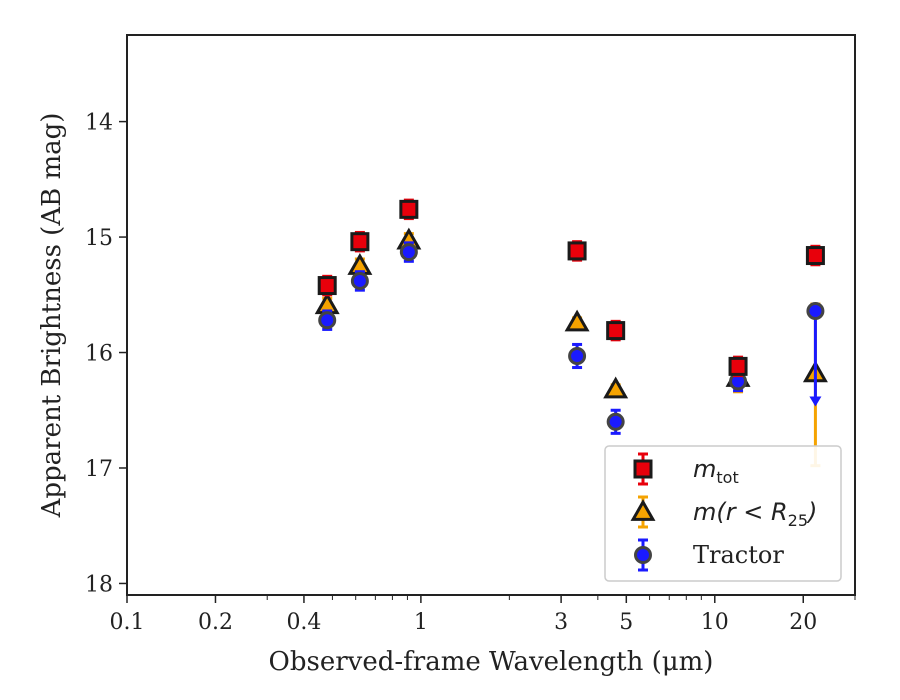  Describe the element at coordinates (803, 622) in the screenshot. I see `x-tick-label: 20` at that location.